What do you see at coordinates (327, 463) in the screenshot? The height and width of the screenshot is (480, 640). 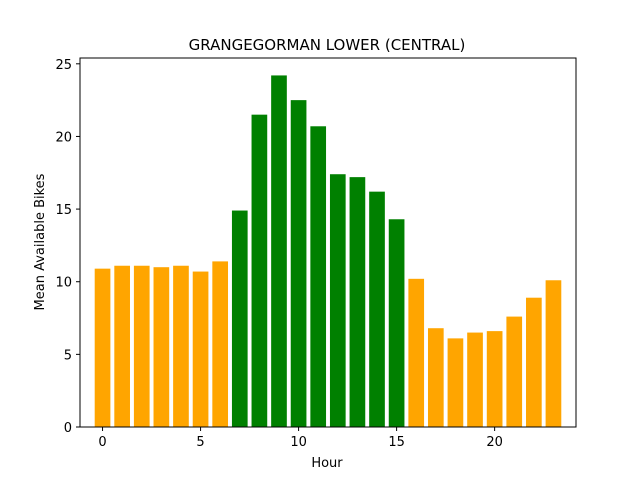 I see `x-axis-label: Hour` at bounding box center [327, 463].